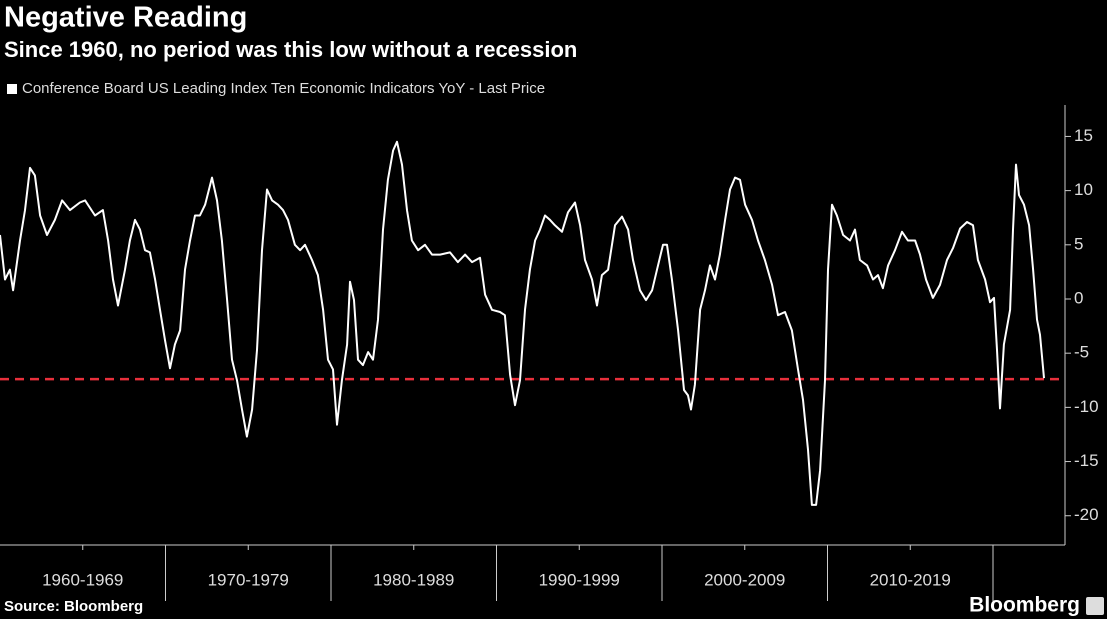  Describe the element at coordinates (1024, 605) in the screenshot. I see `brand: Bloomberg` at that location.